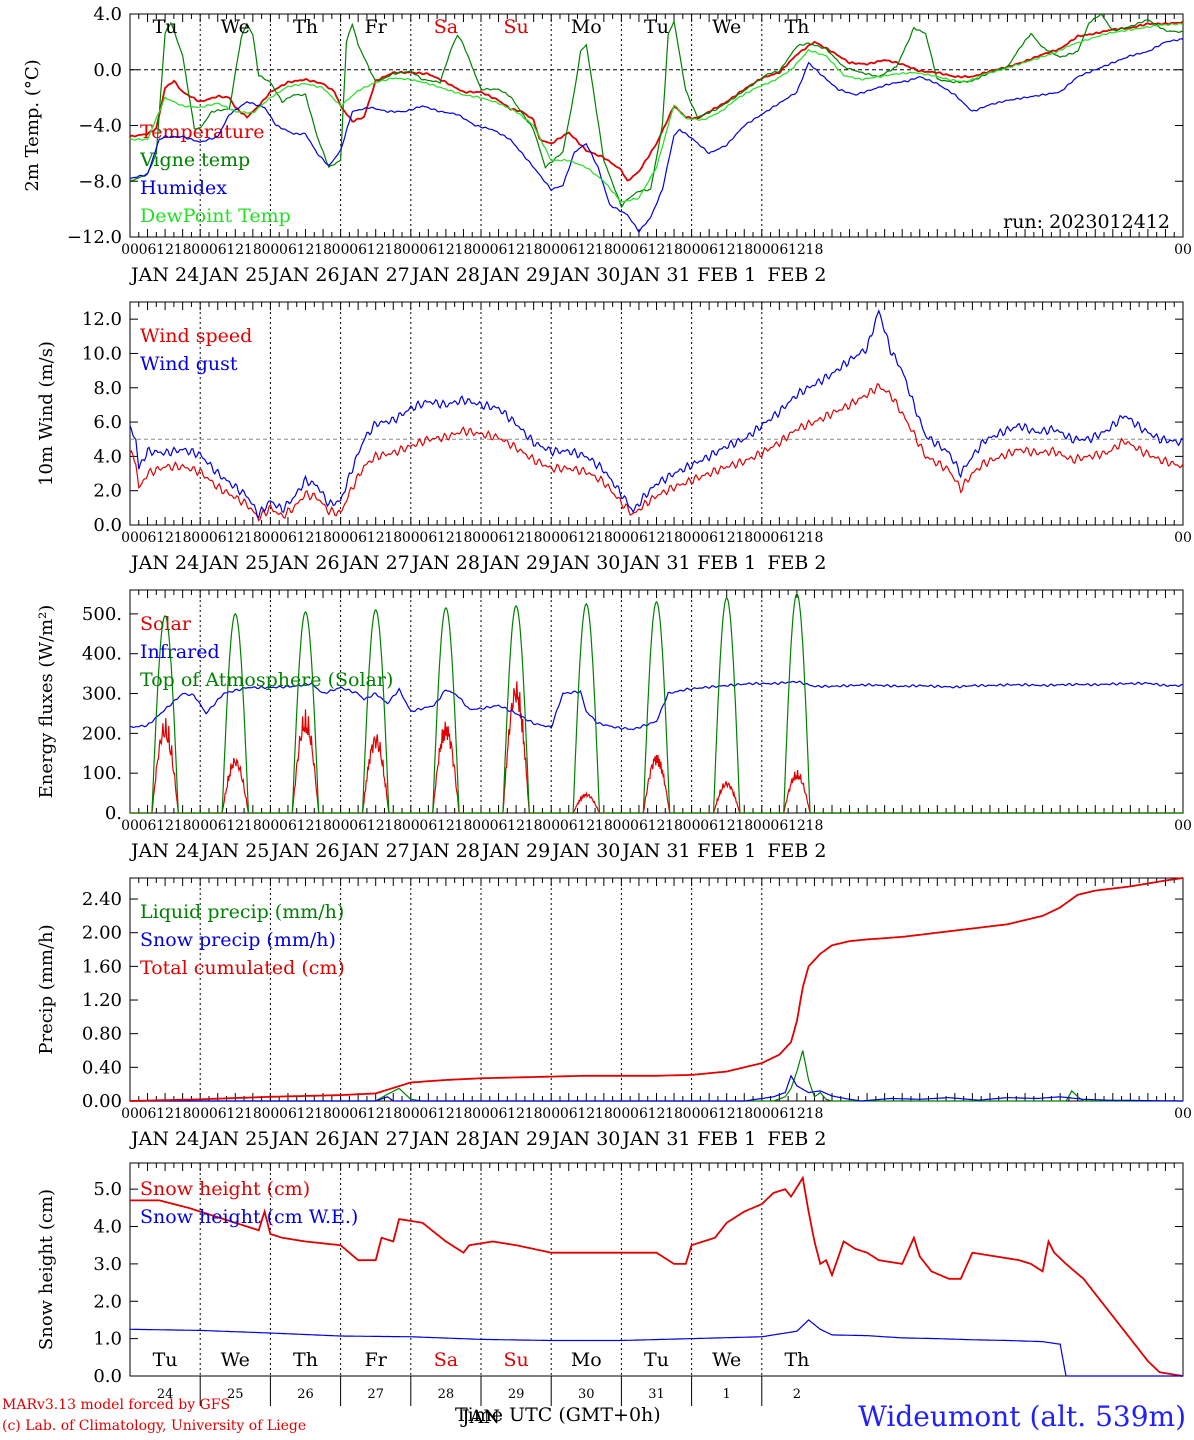 This screenshot has height=1440, width=1194. What do you see at coordinates (586, 1360) in the screenshot?
I see `weekday-label: Mo` at bounding box center [586, 1360].